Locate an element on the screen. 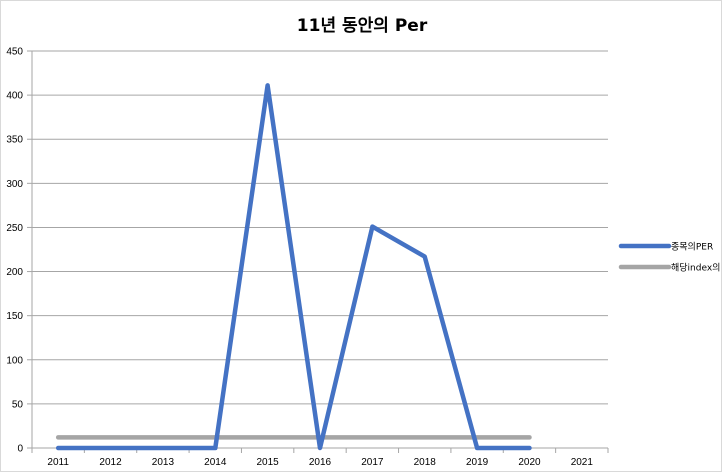 The width and height of the screenshot is (722, 473). y-tick-label-250: 250 is located at coordinates (14, 228).